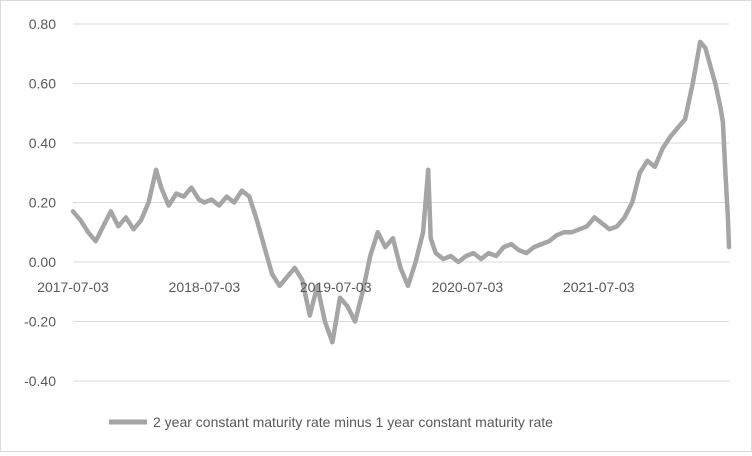  Describe the element at coordinates (42, 143) in the screenshot. I see `y-tick-label: 0.40` at that location.